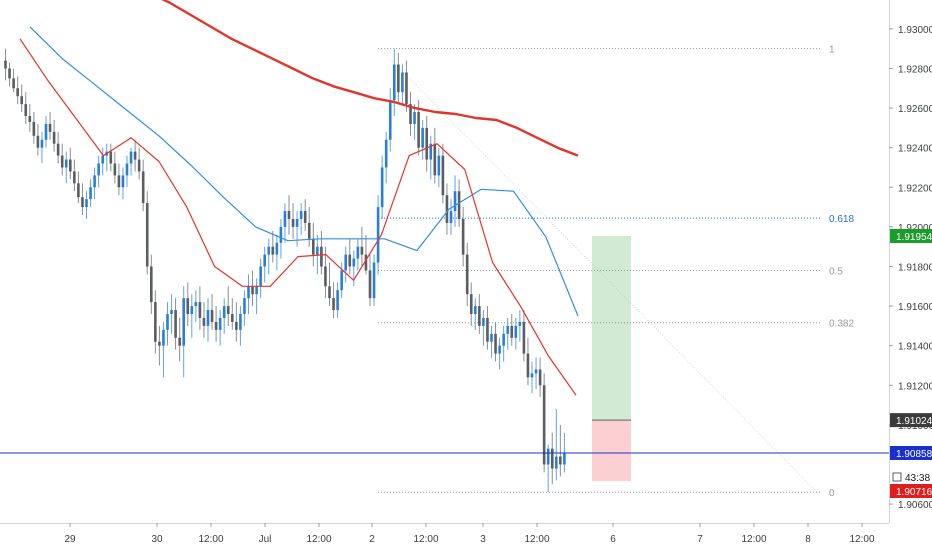 Image resolution: width=932 pixels, height=555 pixels. What do you see at coordinates (915, 267) in the screenshot?
I see `price-tick-label: 1.91800` at bounding box center [915, 267].